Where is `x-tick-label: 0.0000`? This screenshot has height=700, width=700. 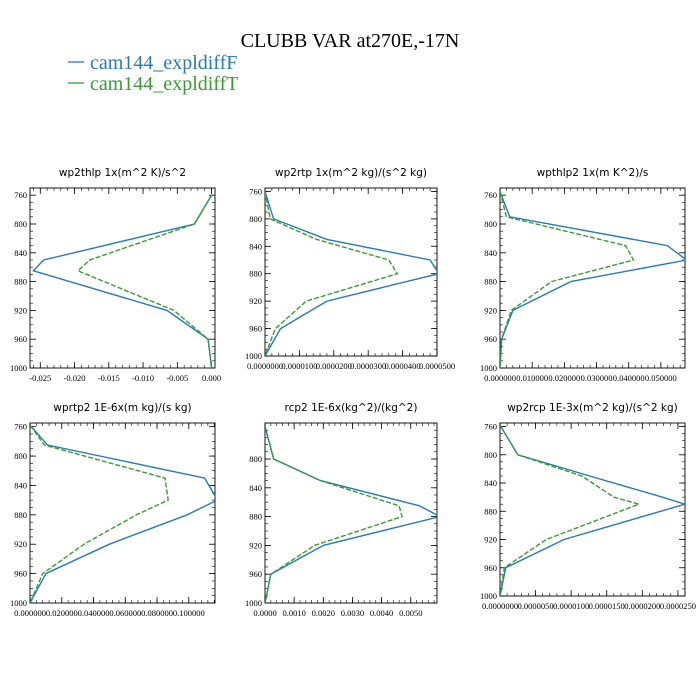
x-tick-label: 0.0000 is located at coordinates (264, 613).